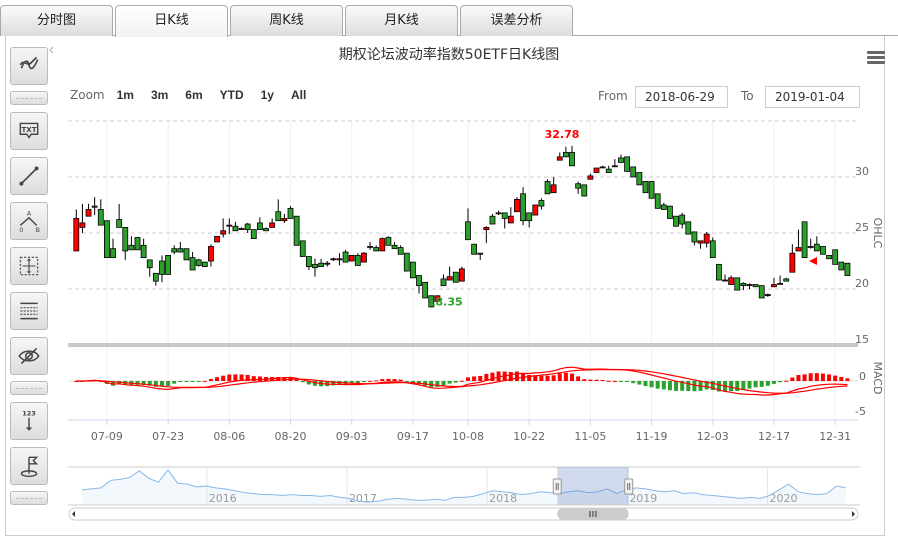 This screenshot has width=898, height=537. What do you see at coordinates (29, 414) in the screenshot?
I see `svg-text: 123` at bounding box center [29, 414].